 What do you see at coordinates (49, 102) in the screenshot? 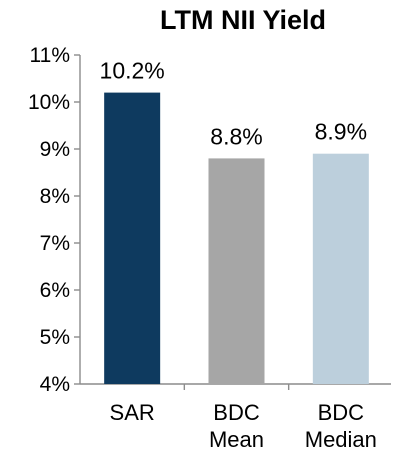
I see `y-tick-label: 10%` at bounding box center [49, 102].